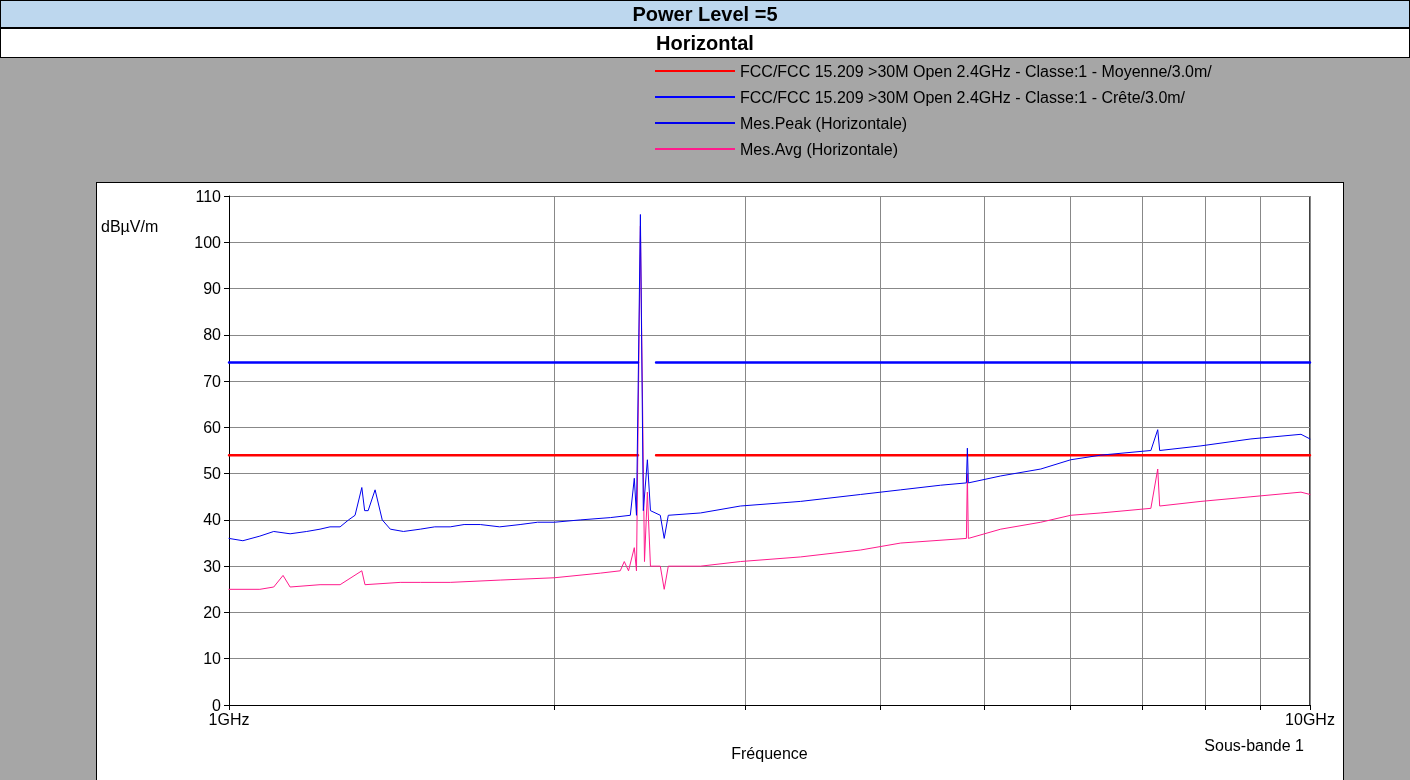 This screenshot has width=1410, height=780. Describe the element at coordinates (705, 43) in the screenshot. I see `chart-subtitle: Horizontal` at that location.